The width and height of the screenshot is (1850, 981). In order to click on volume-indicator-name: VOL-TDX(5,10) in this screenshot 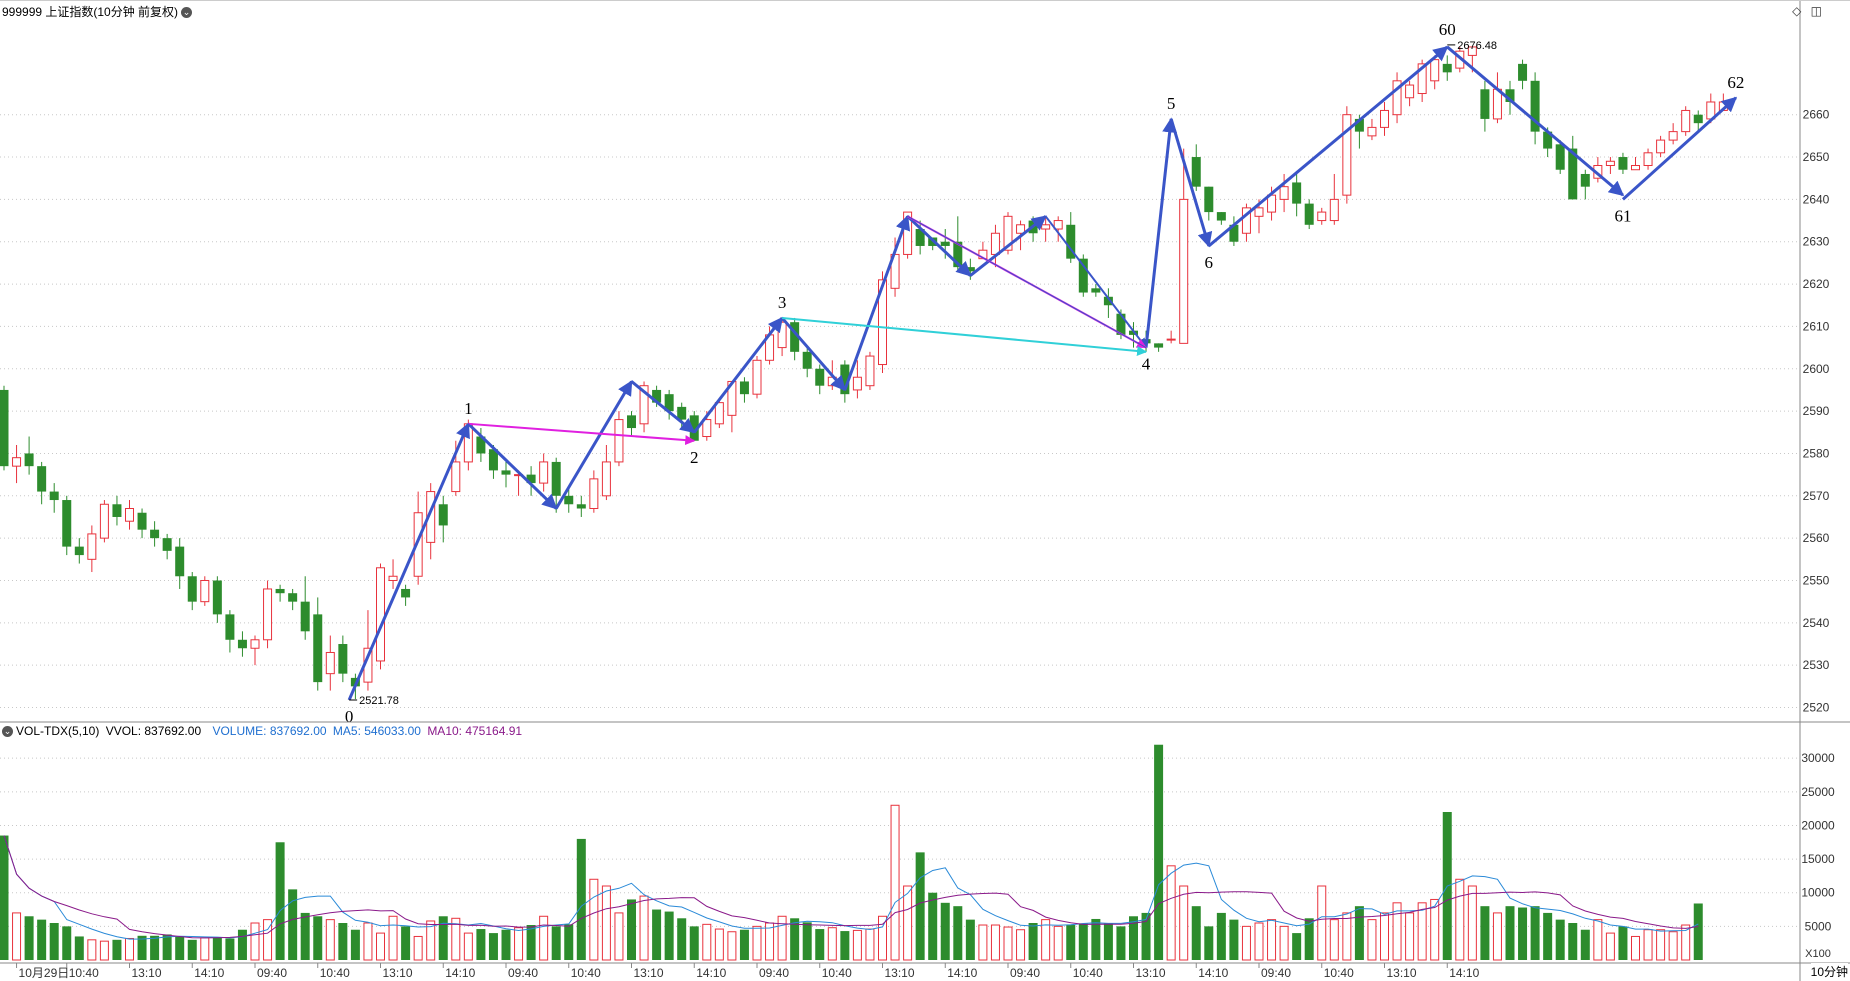, I will do `click(58, 731)`.